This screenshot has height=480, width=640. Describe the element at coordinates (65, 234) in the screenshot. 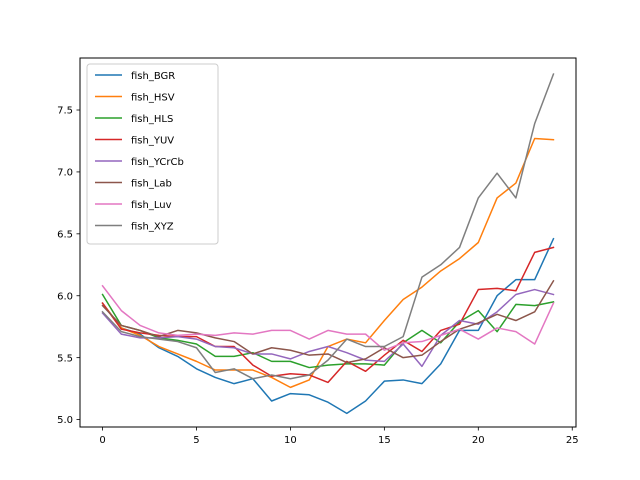

I see `y-tick-label: 6.5` at that location.